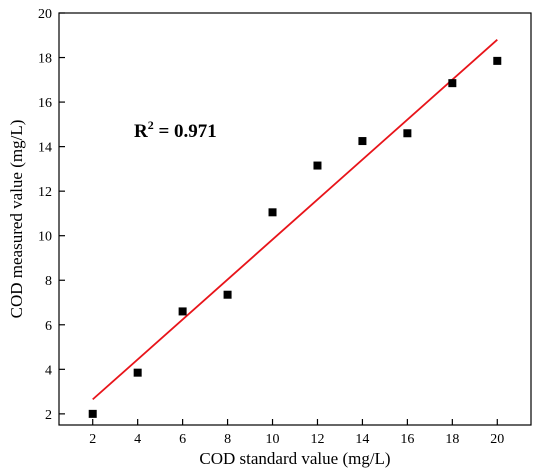 This screenshot has height=472, width=550. What do you see at coordinates (273, 439) in the screenshot?
I see `x-tick-label: 10` at bounding box center [273, 439].